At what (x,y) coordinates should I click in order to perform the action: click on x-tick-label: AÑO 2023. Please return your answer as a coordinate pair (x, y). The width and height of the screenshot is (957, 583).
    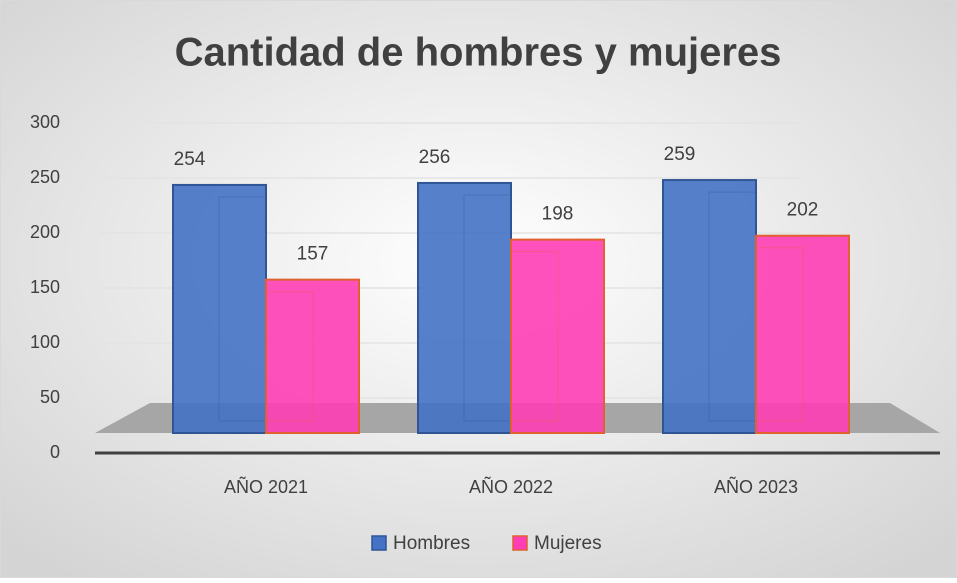
    Looking at the image, I should click on (756, 486).